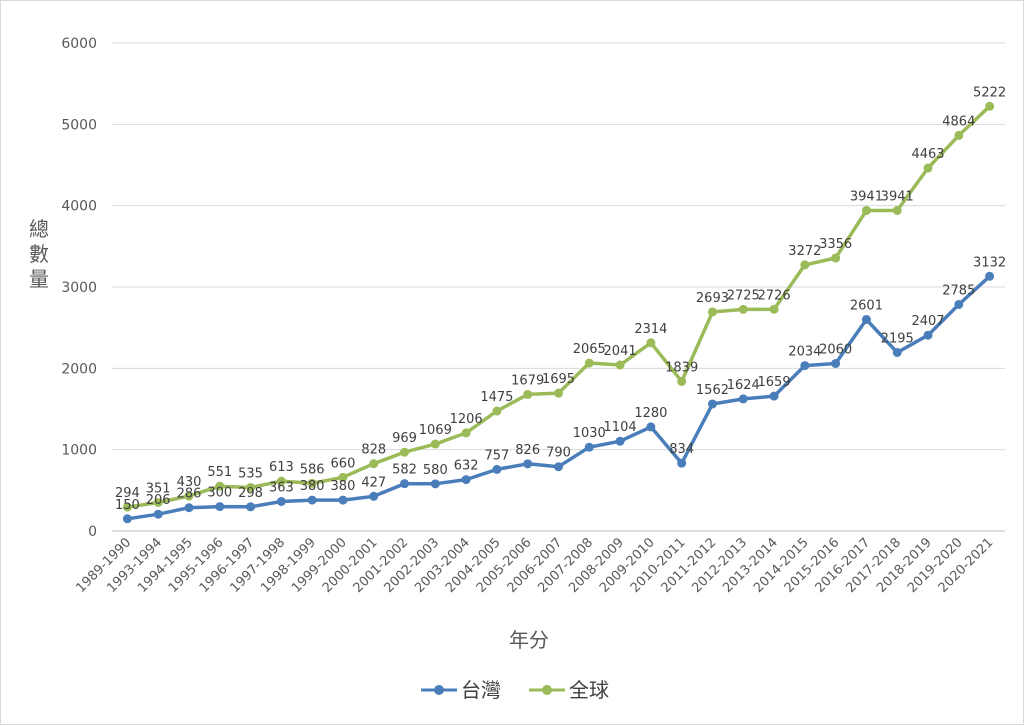 This screenshot has width=1024, height=726. Describe the element at coordinates (620, 427) in the screenshot. I see `data-label: 1104` at that location.